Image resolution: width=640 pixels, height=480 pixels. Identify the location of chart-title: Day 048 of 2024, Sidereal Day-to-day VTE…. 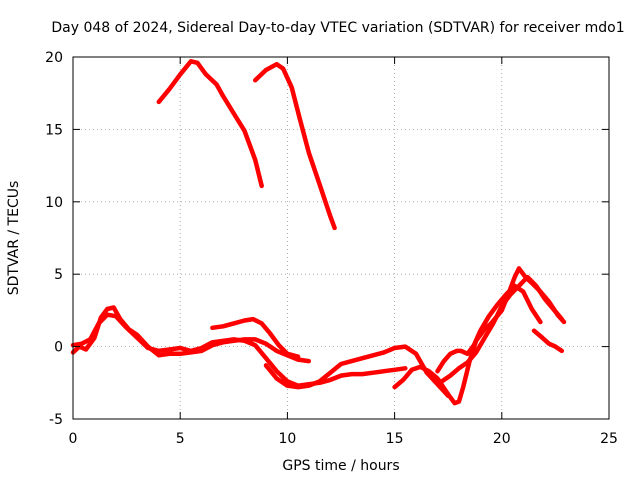
(337, 28).